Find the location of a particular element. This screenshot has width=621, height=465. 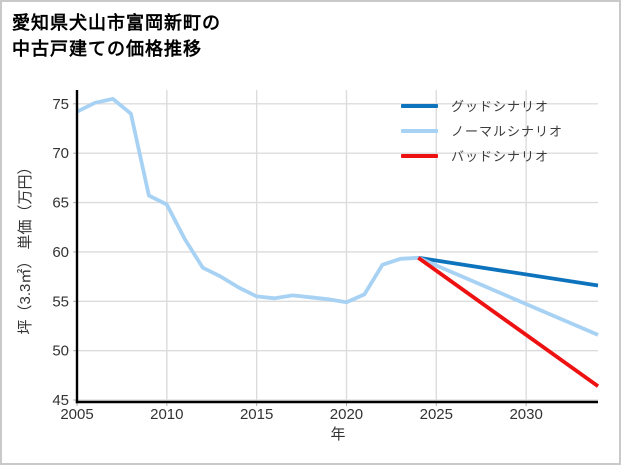

legend-label-normal: ノーマルシナリオ is located at coordinates (507, 131).